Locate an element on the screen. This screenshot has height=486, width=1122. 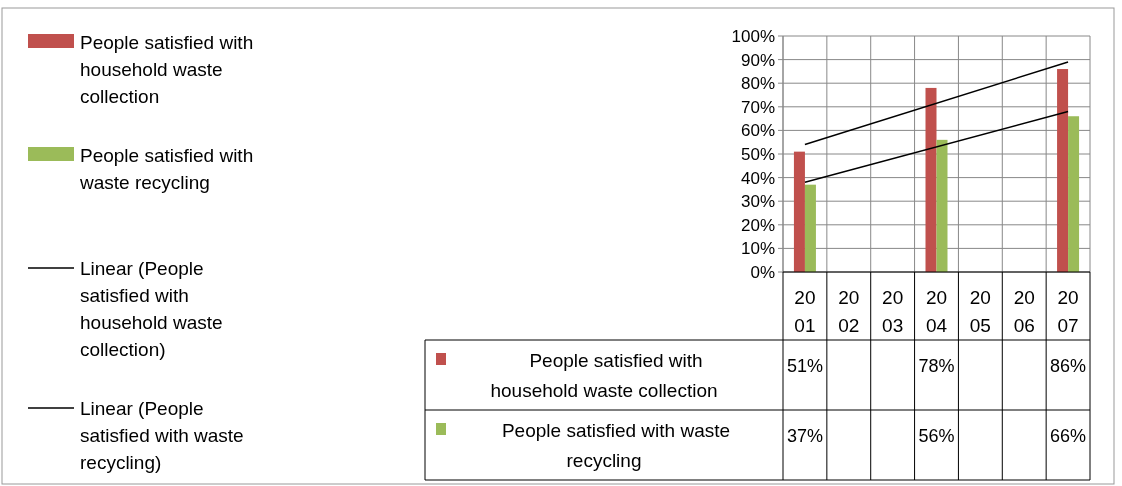
legend-label: Linear (People satisfied with waste recycling) is located at coordinates (162, 435).